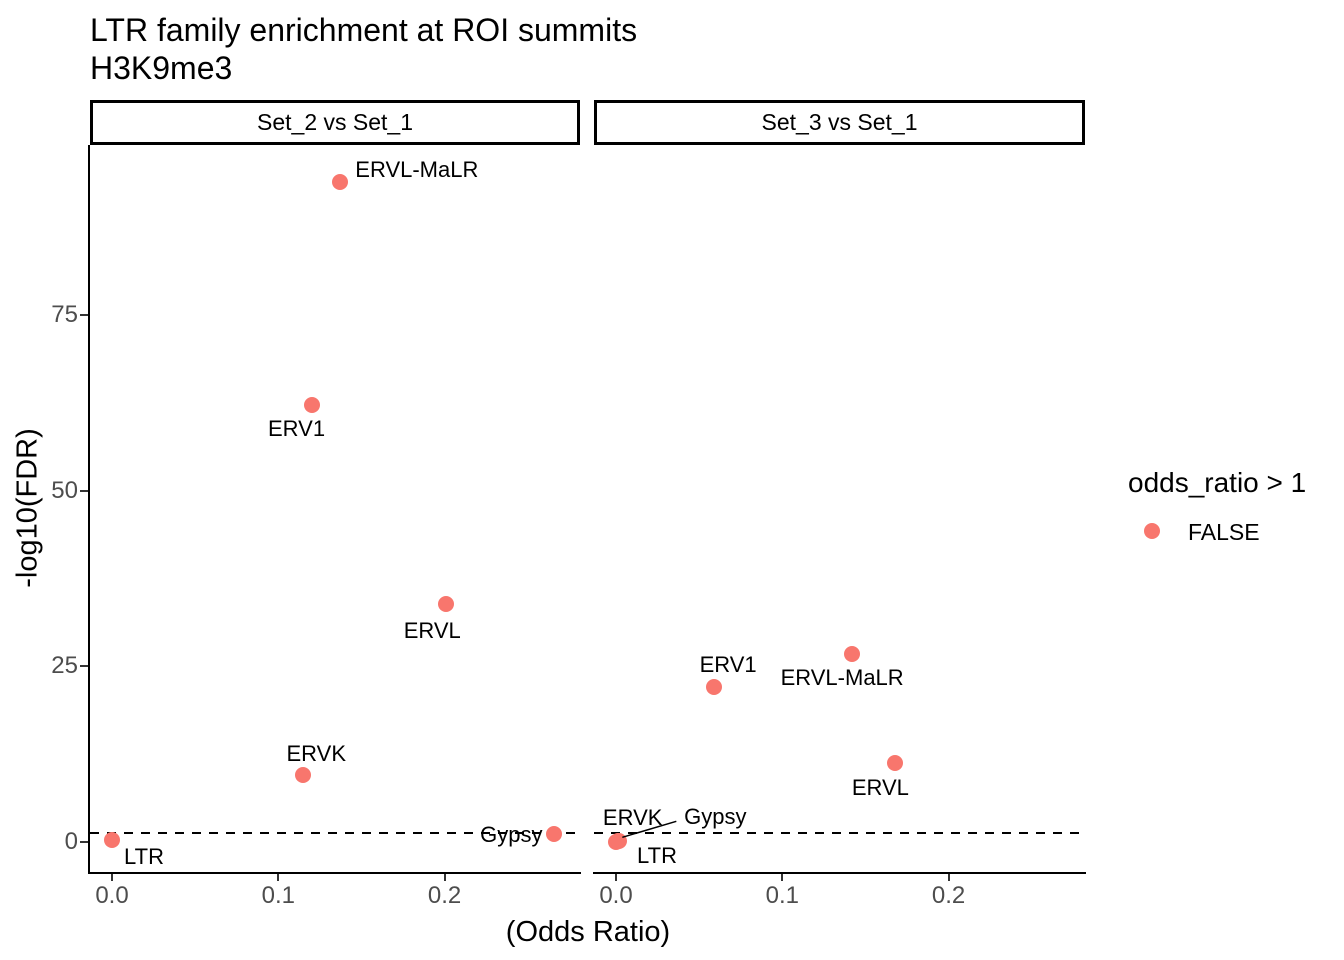  I want to click on point-ltr, so click(112, 839).